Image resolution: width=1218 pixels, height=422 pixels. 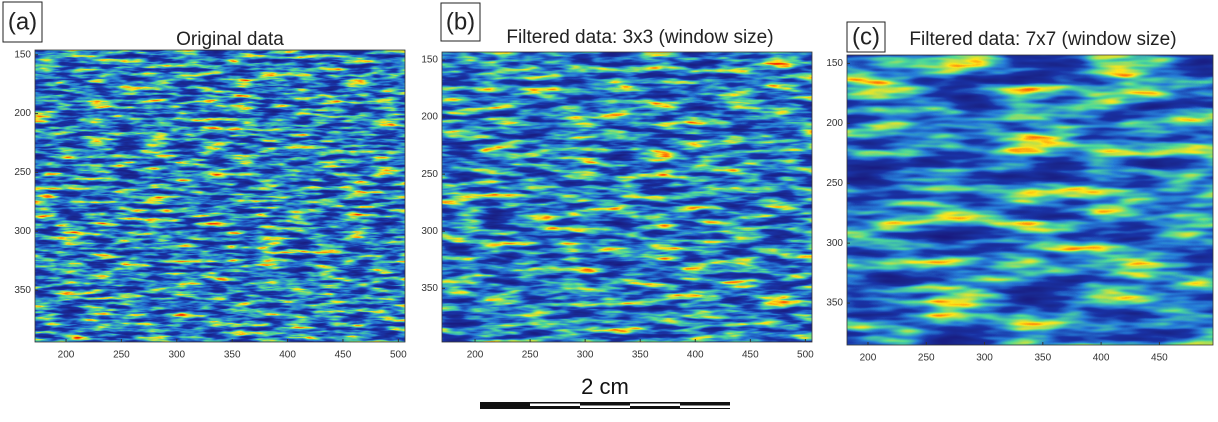 I want to click on panel-label: (a), so click(x=22, y=21).